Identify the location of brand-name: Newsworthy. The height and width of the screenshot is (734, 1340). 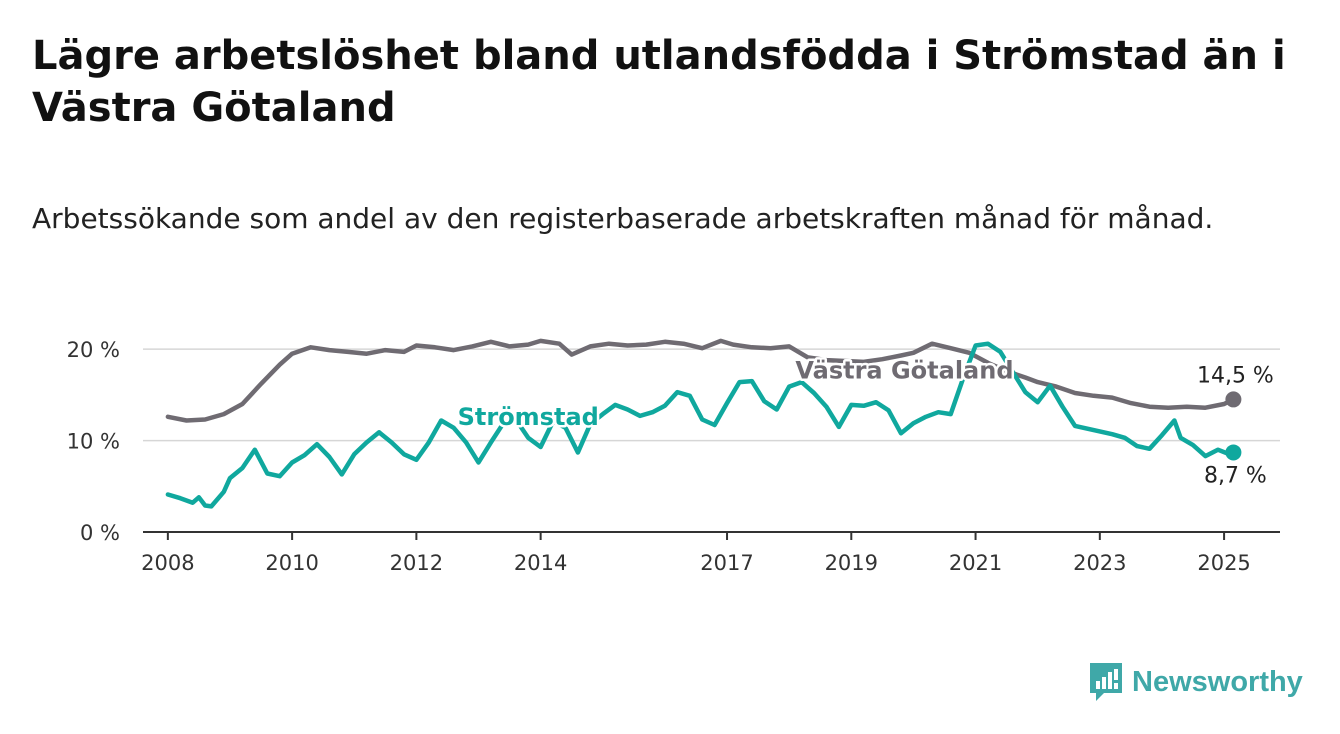
(1217, 681).